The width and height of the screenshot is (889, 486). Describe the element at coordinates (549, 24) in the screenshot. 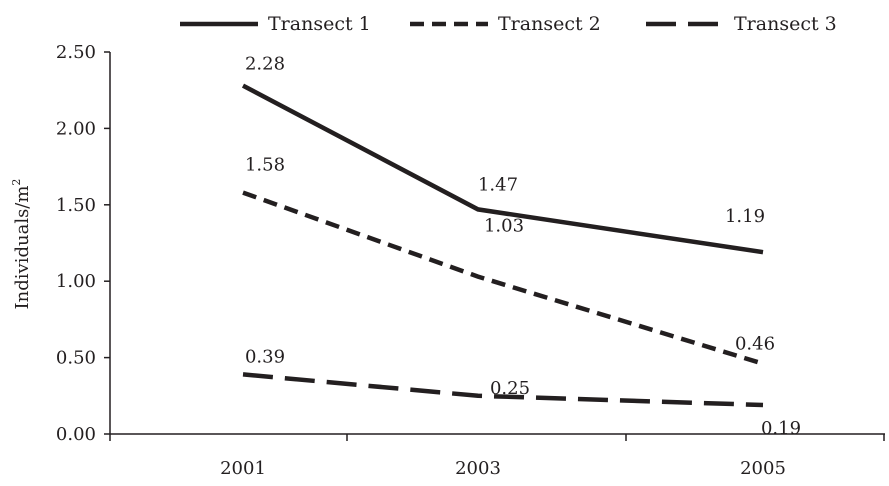

I see `legend-label-transect-2: Transect 2` at that location.